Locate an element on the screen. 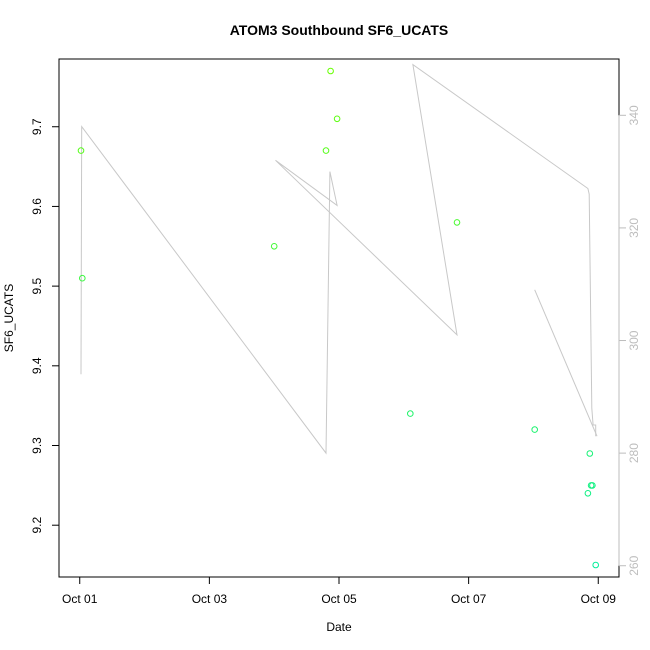  chart-title: ATOM3 Southbound SF6_UCATS is located at coordinates (339, 30).